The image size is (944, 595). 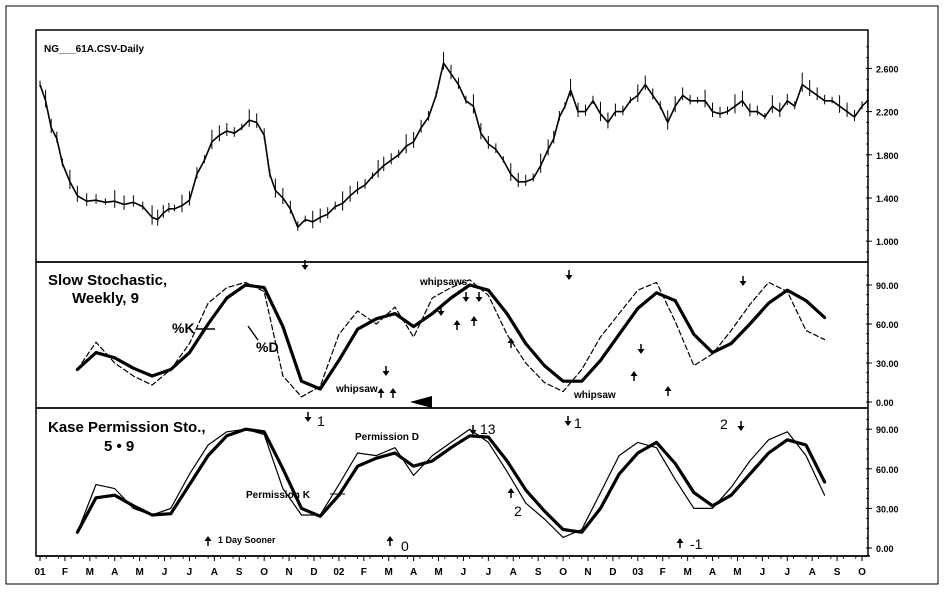 I want to click on permission-d-series-line, so click(x=451, y=480).